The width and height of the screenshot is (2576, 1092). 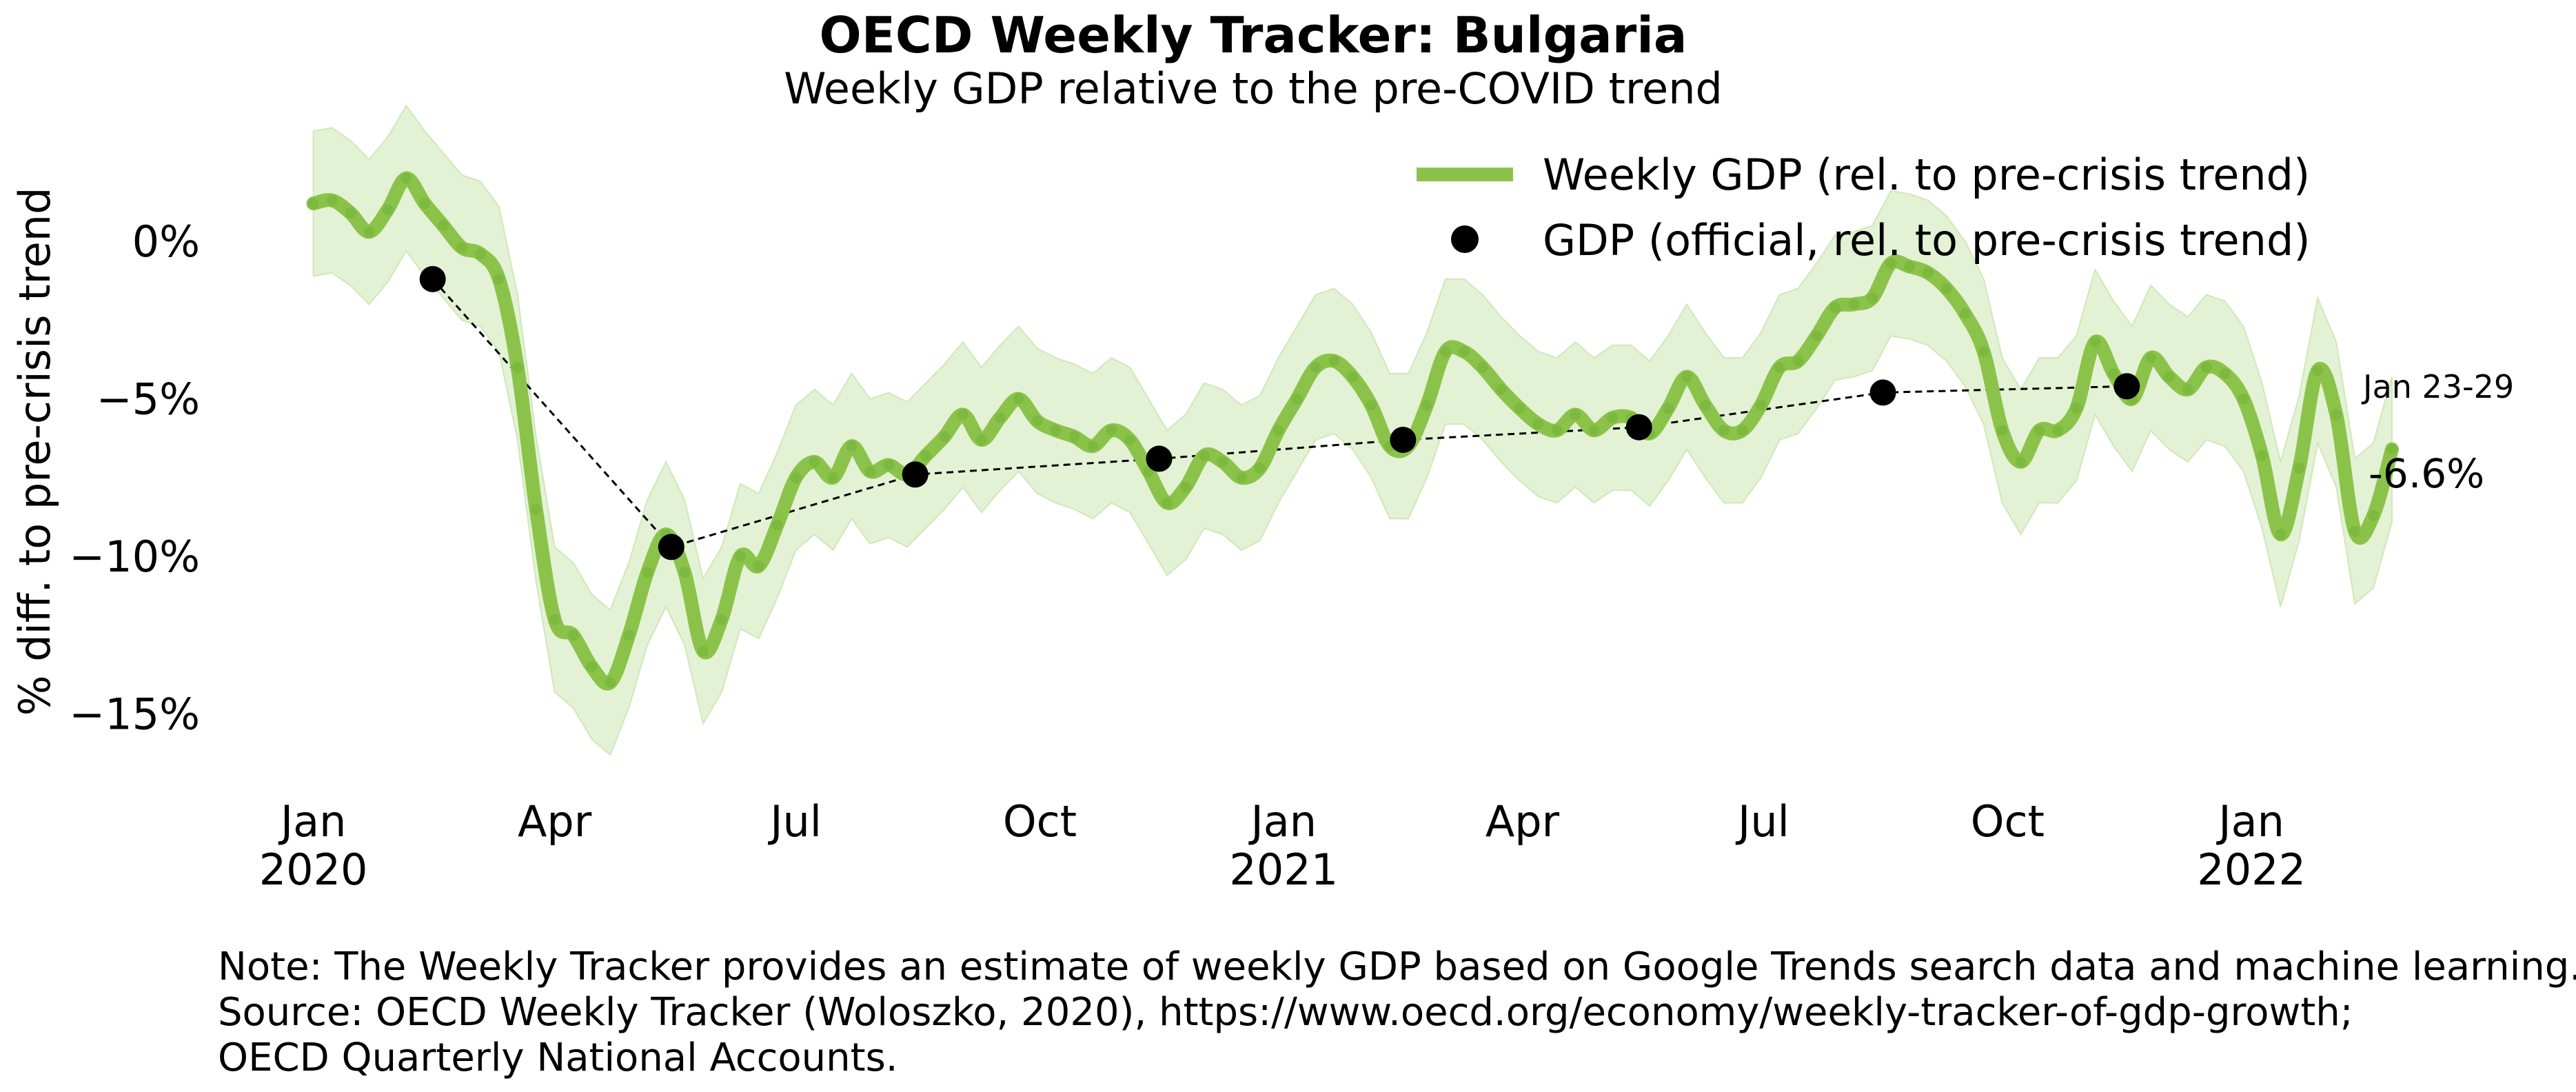 What do you see at coordinates (2437, 386) in the screenshot?
I see `end-period-label: Jan 23-29` at bounding box center [2437, 386].